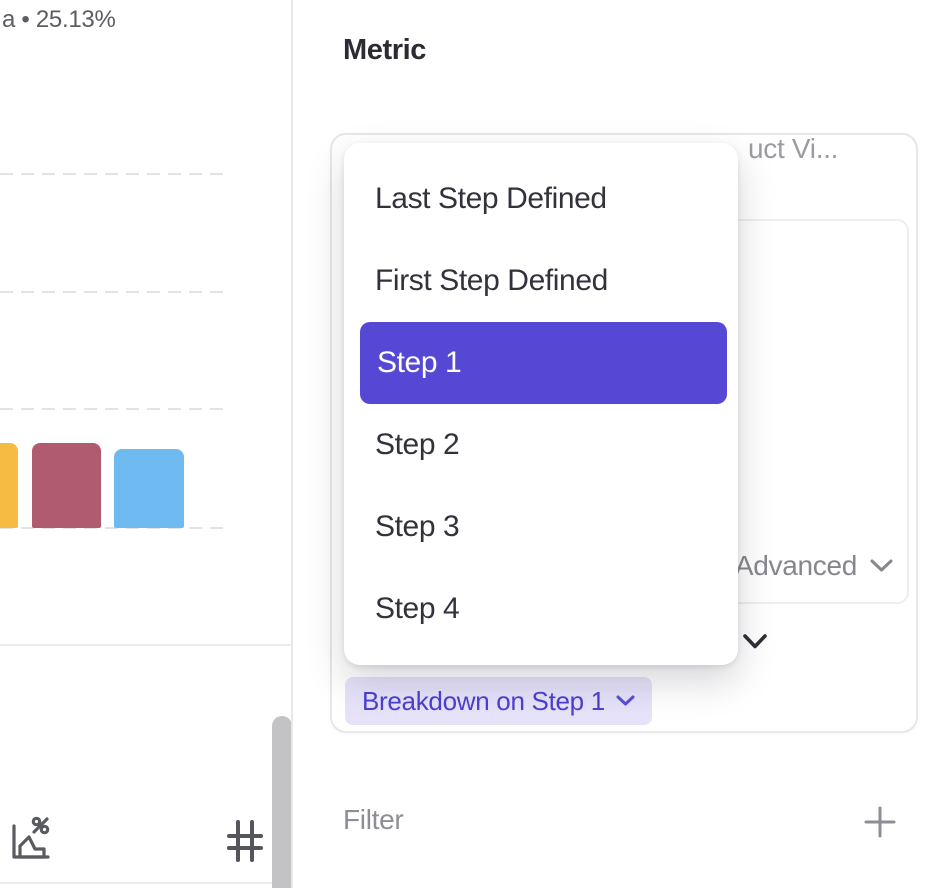 The image size is (952, 888). Describe the element at coordinates (245, 839) in the screenshot. I see `hash-number-icon` at that location.